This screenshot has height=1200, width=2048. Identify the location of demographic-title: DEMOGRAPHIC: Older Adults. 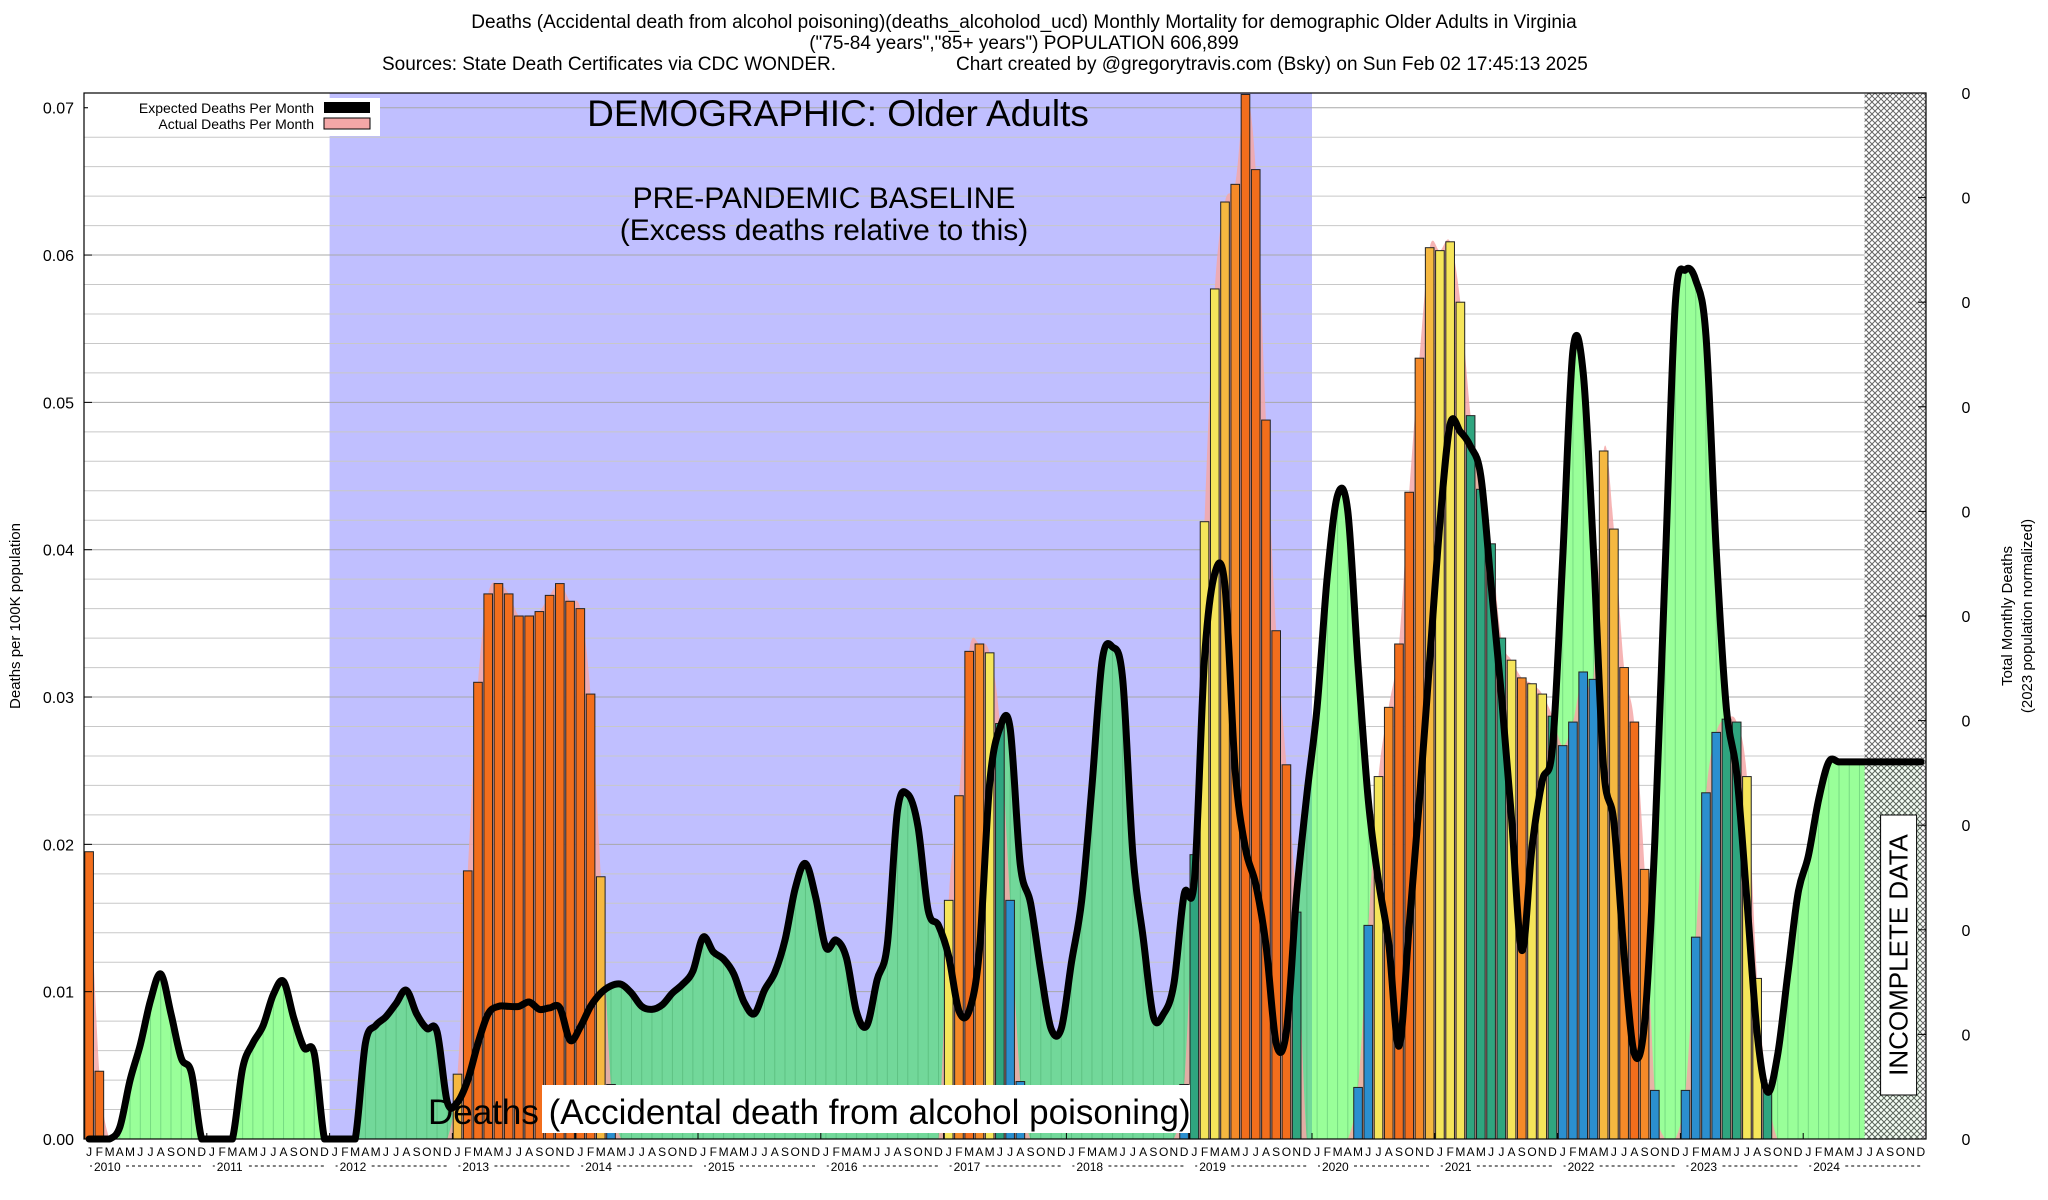
(838, 113).